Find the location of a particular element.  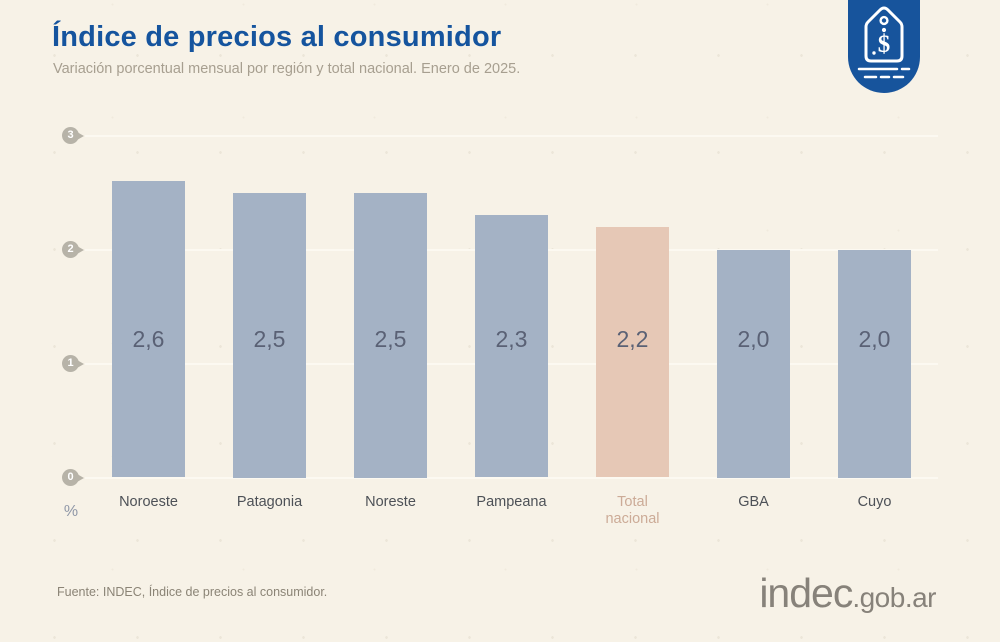

bar-value-total-nacional: 2,2 is located at coordinates (632, 339).